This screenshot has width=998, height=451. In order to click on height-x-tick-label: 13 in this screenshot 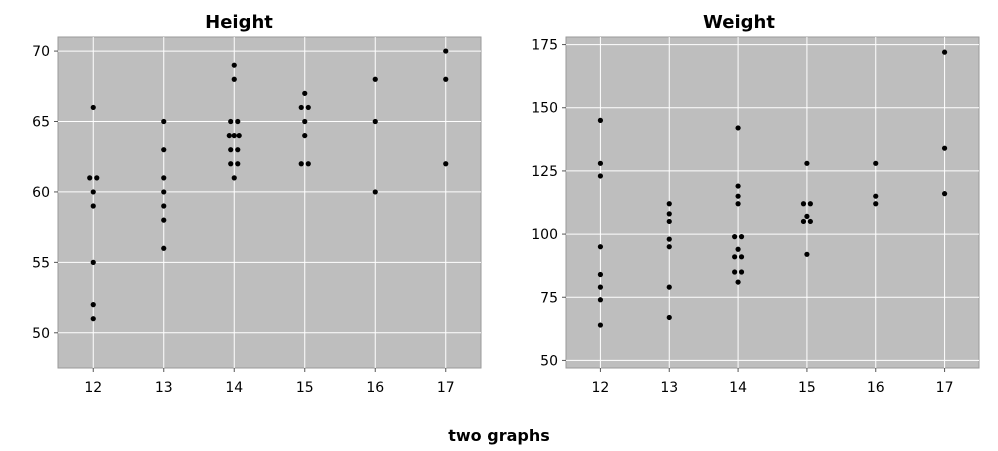, I will do `click(164, 388)`.